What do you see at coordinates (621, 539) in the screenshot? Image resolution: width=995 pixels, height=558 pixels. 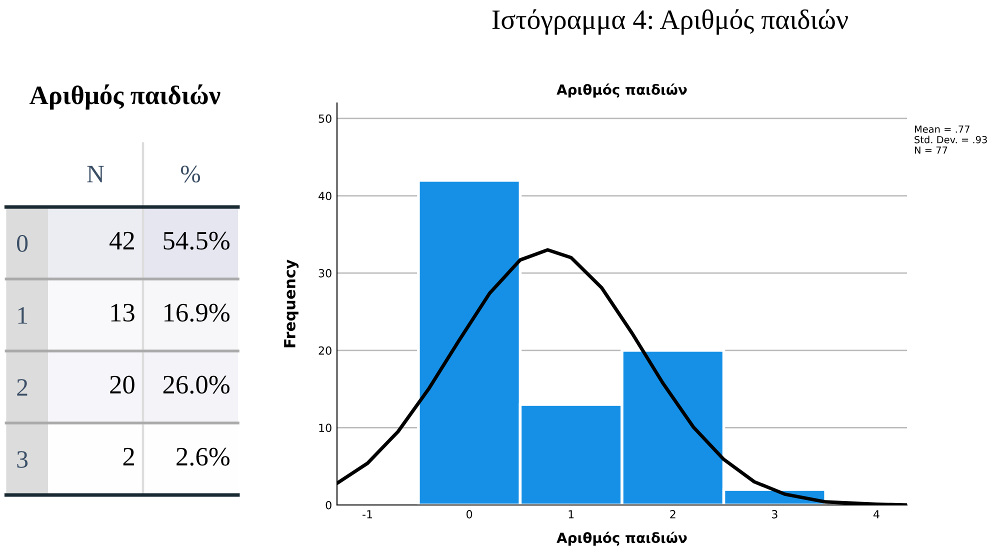 I see `x-axis-title: Αριθμός παιδιών` at bounding box center [621, 539].